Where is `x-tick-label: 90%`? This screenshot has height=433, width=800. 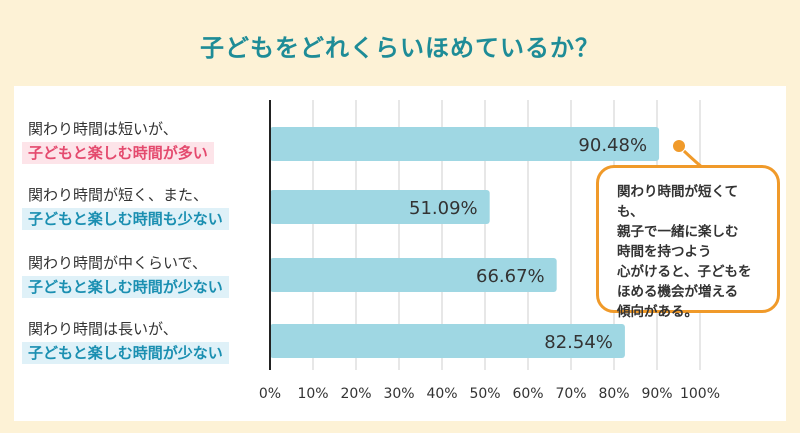 x-tick-label: 90% is located at coordinates (656, 394).